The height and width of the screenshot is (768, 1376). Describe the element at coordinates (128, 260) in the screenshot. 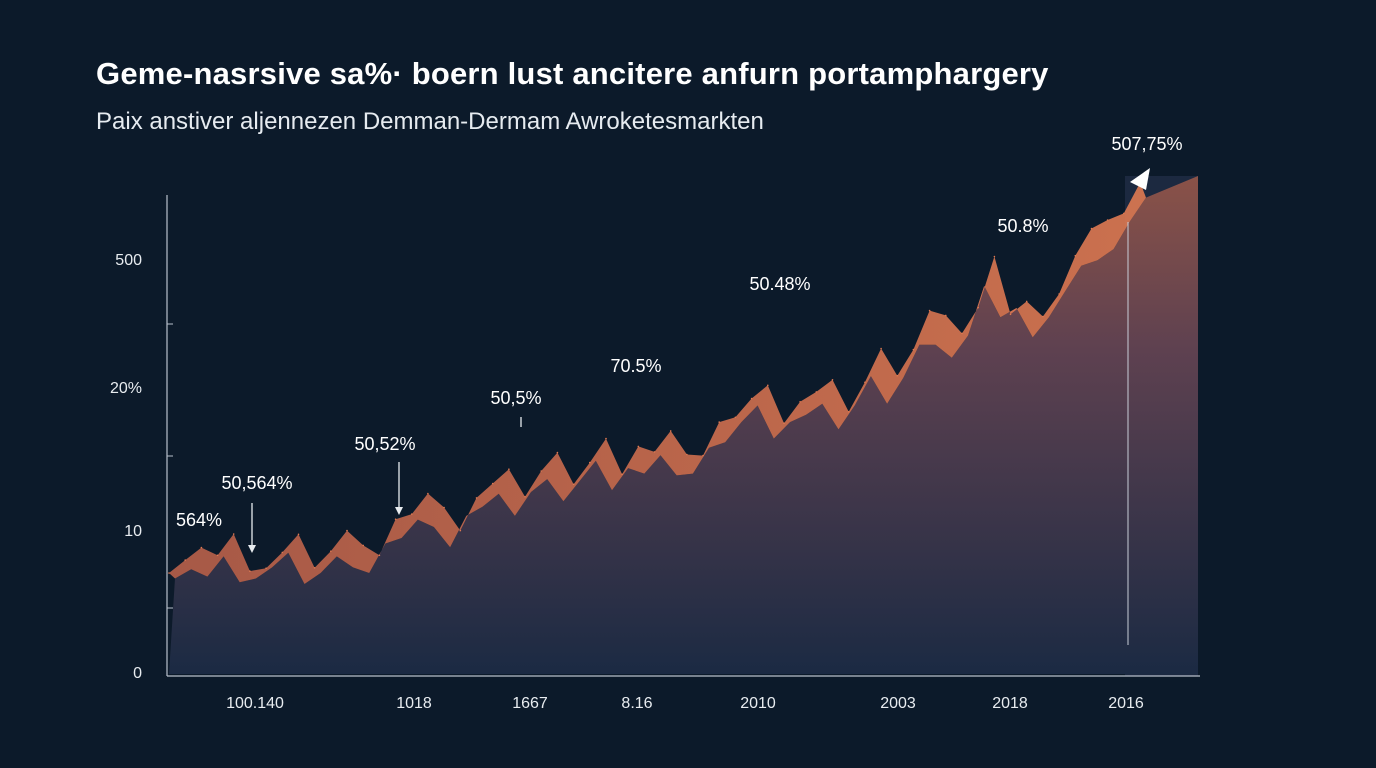

I see `y-tick-label: 500` at that location.